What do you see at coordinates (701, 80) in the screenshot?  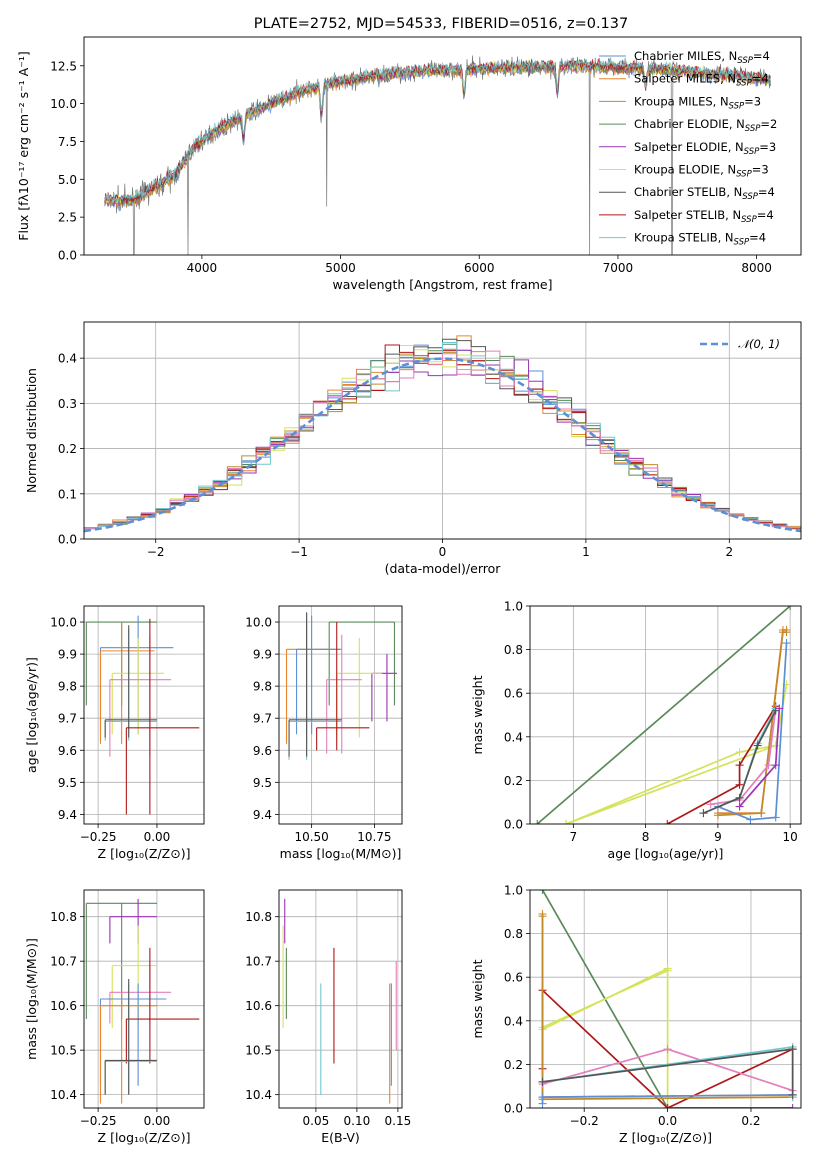 I see `legend-entry: Salpeter MILES, NSSP=4` at bounding box center [701, 80].